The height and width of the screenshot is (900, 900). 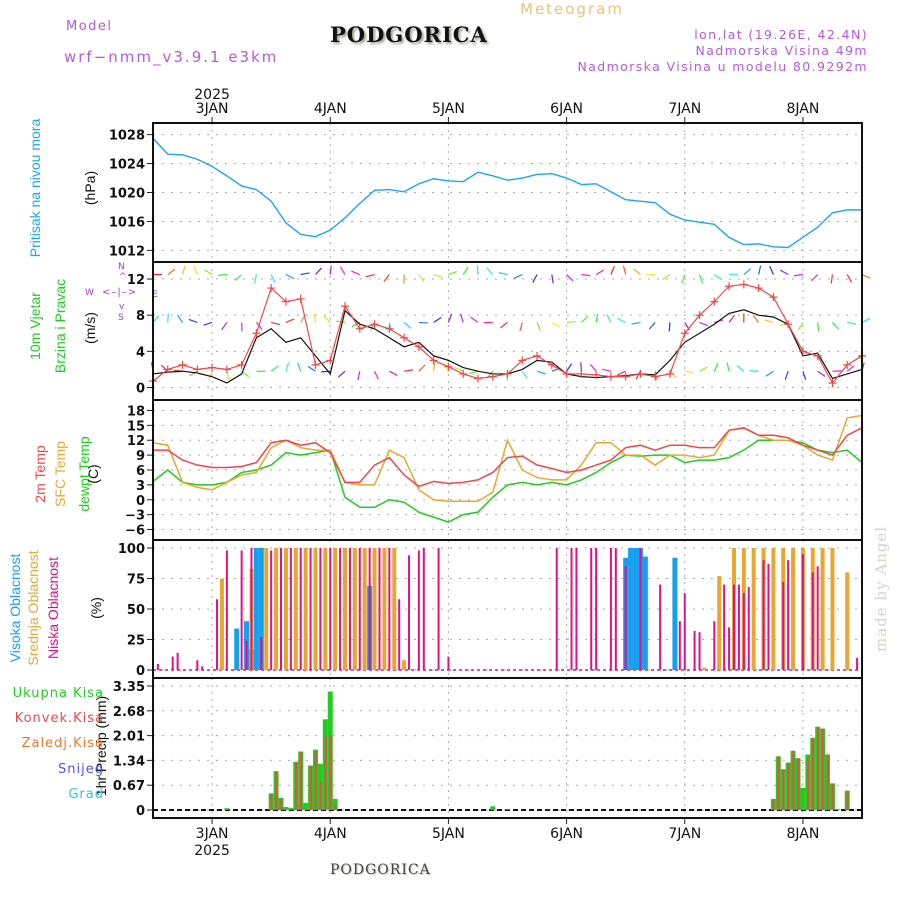 I want to click on y-tick-label: 75, so click(x=136, y=580).